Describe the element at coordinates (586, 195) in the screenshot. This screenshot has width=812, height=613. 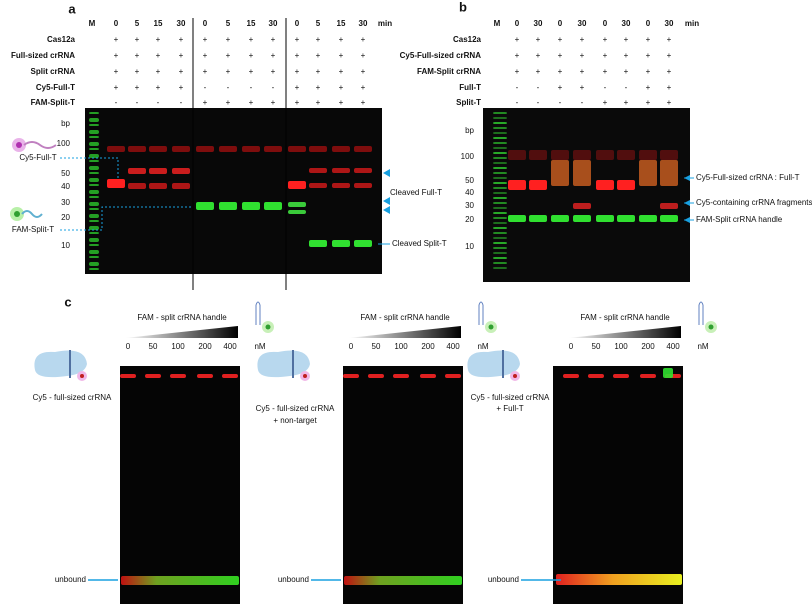
I see `gel-b` at that location.